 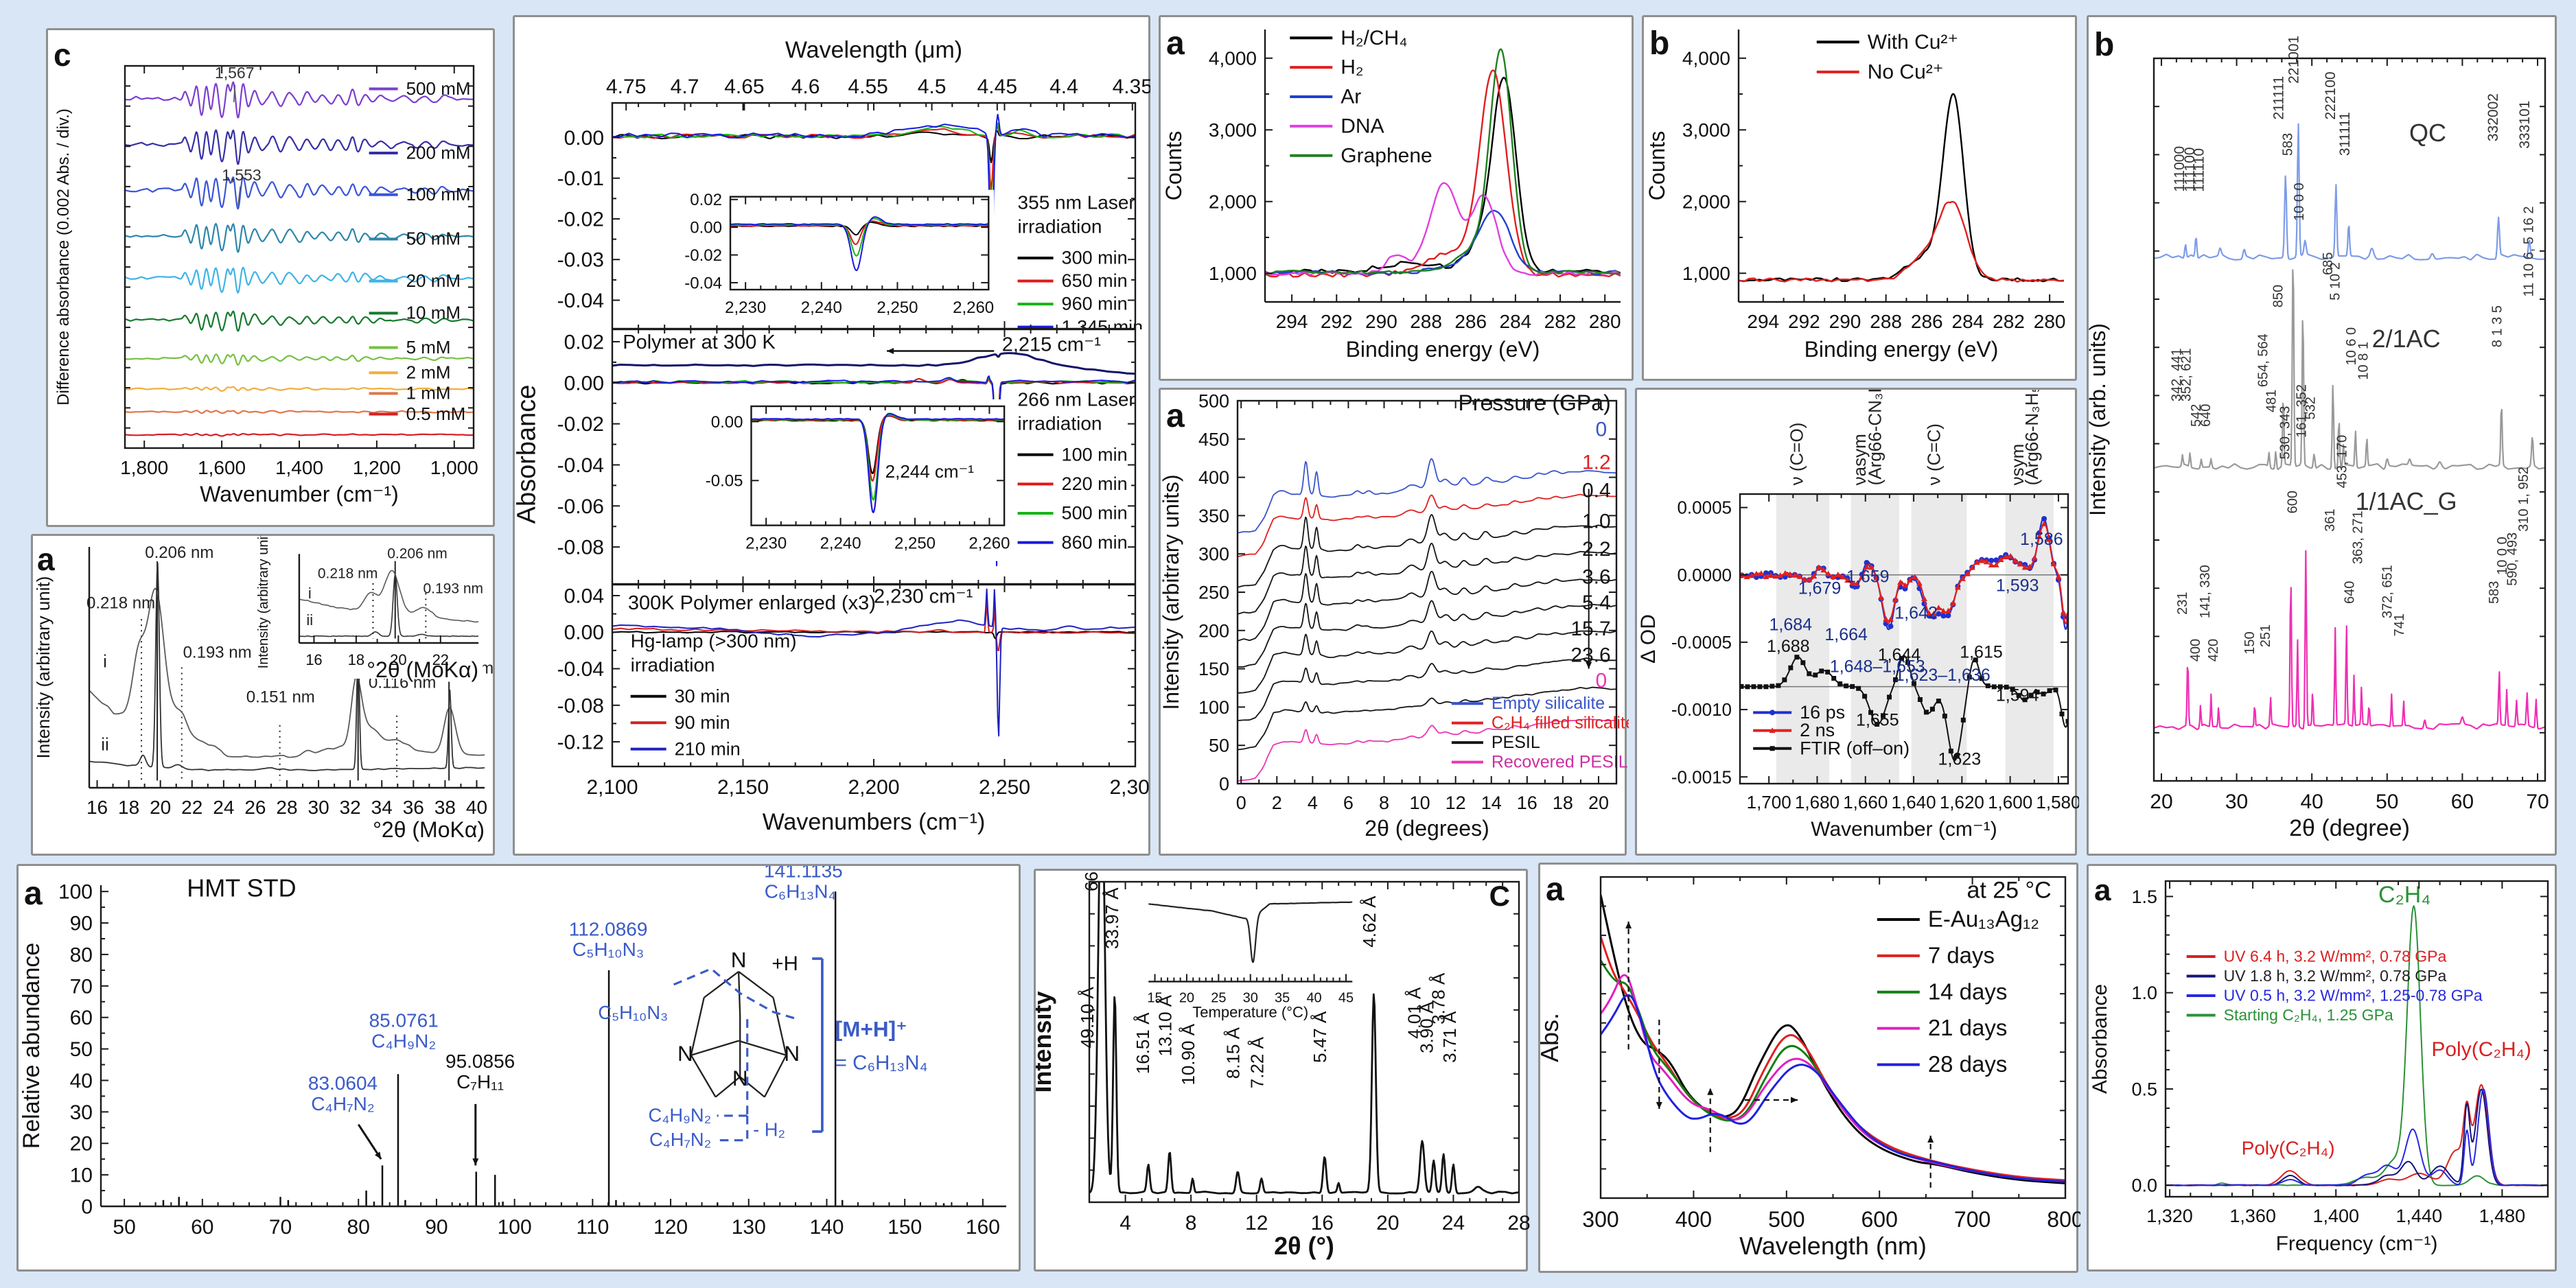 I want to click on legend-label: E-Au₁₃Ag₁₂, so click(x=1984, y=919).